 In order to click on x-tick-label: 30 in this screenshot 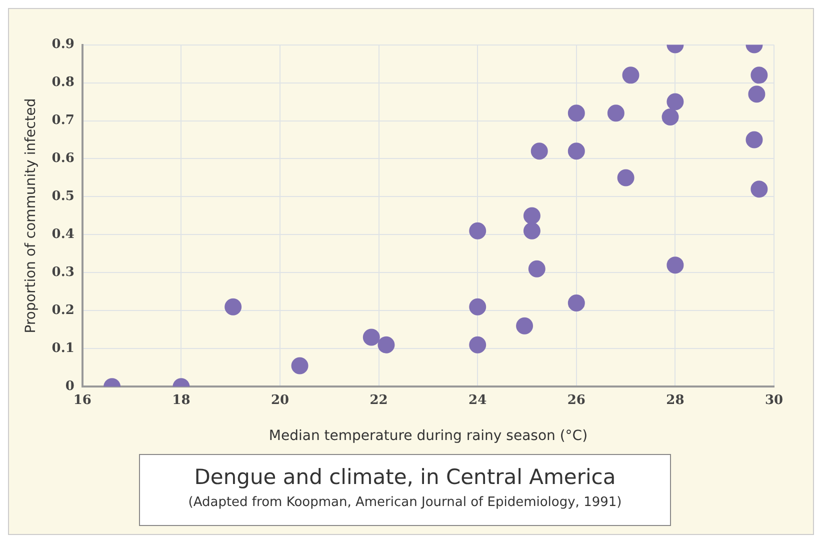, I will do `click(774, 400)`.